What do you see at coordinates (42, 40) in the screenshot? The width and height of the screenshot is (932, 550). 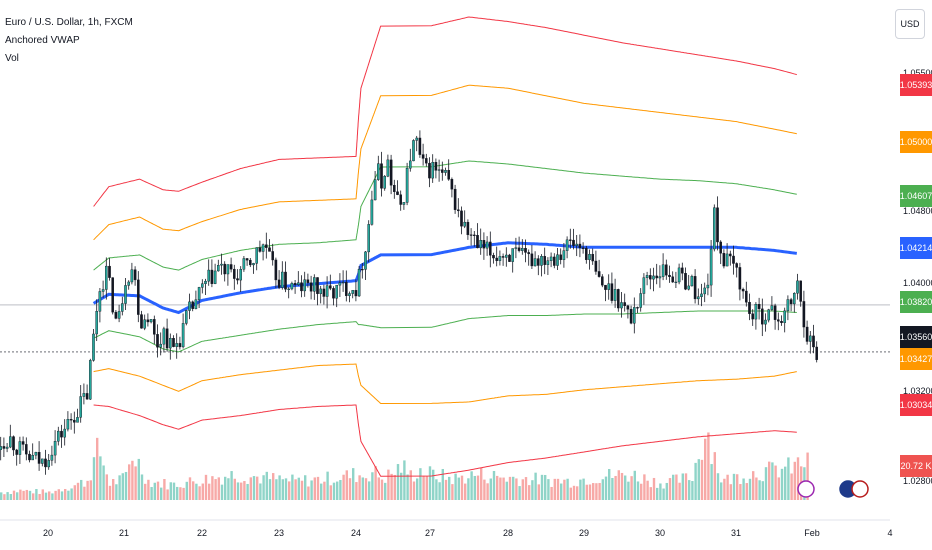 I see `indicator-anchored-vwap: Anchored VWAP` at bounding box center [42, 40].